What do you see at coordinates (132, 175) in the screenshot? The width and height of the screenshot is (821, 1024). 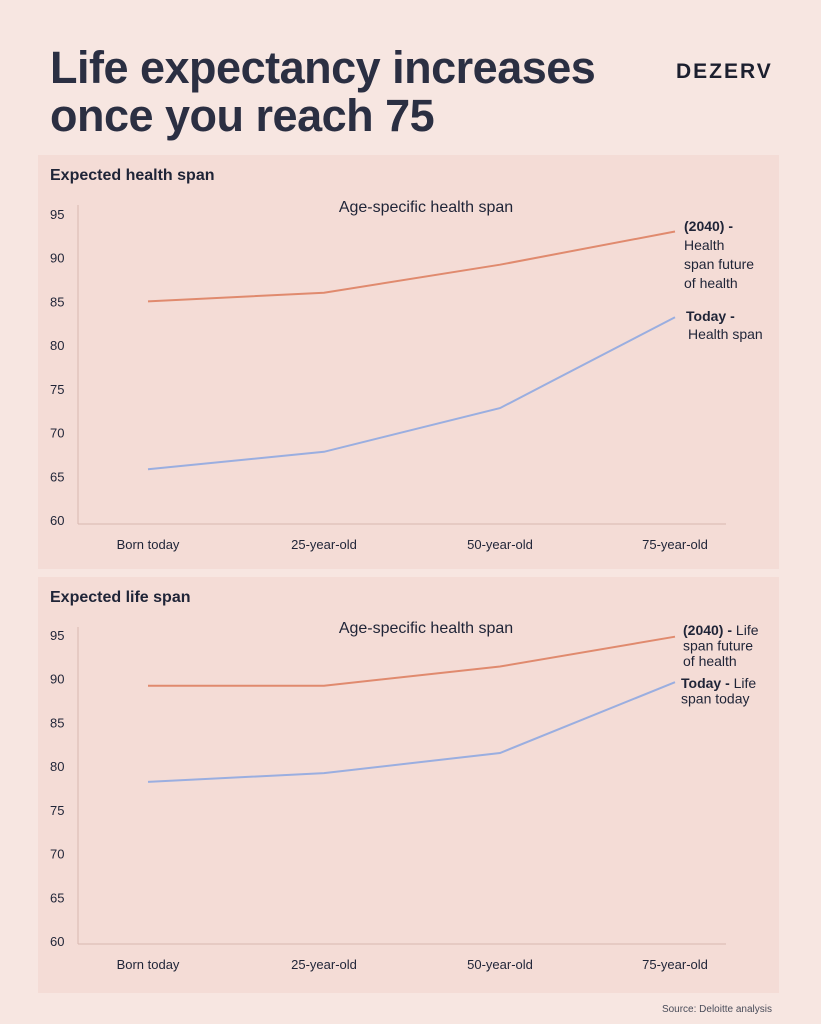 I see `panel-title-health-span: Expected health span` at bounding box center [132, 175].